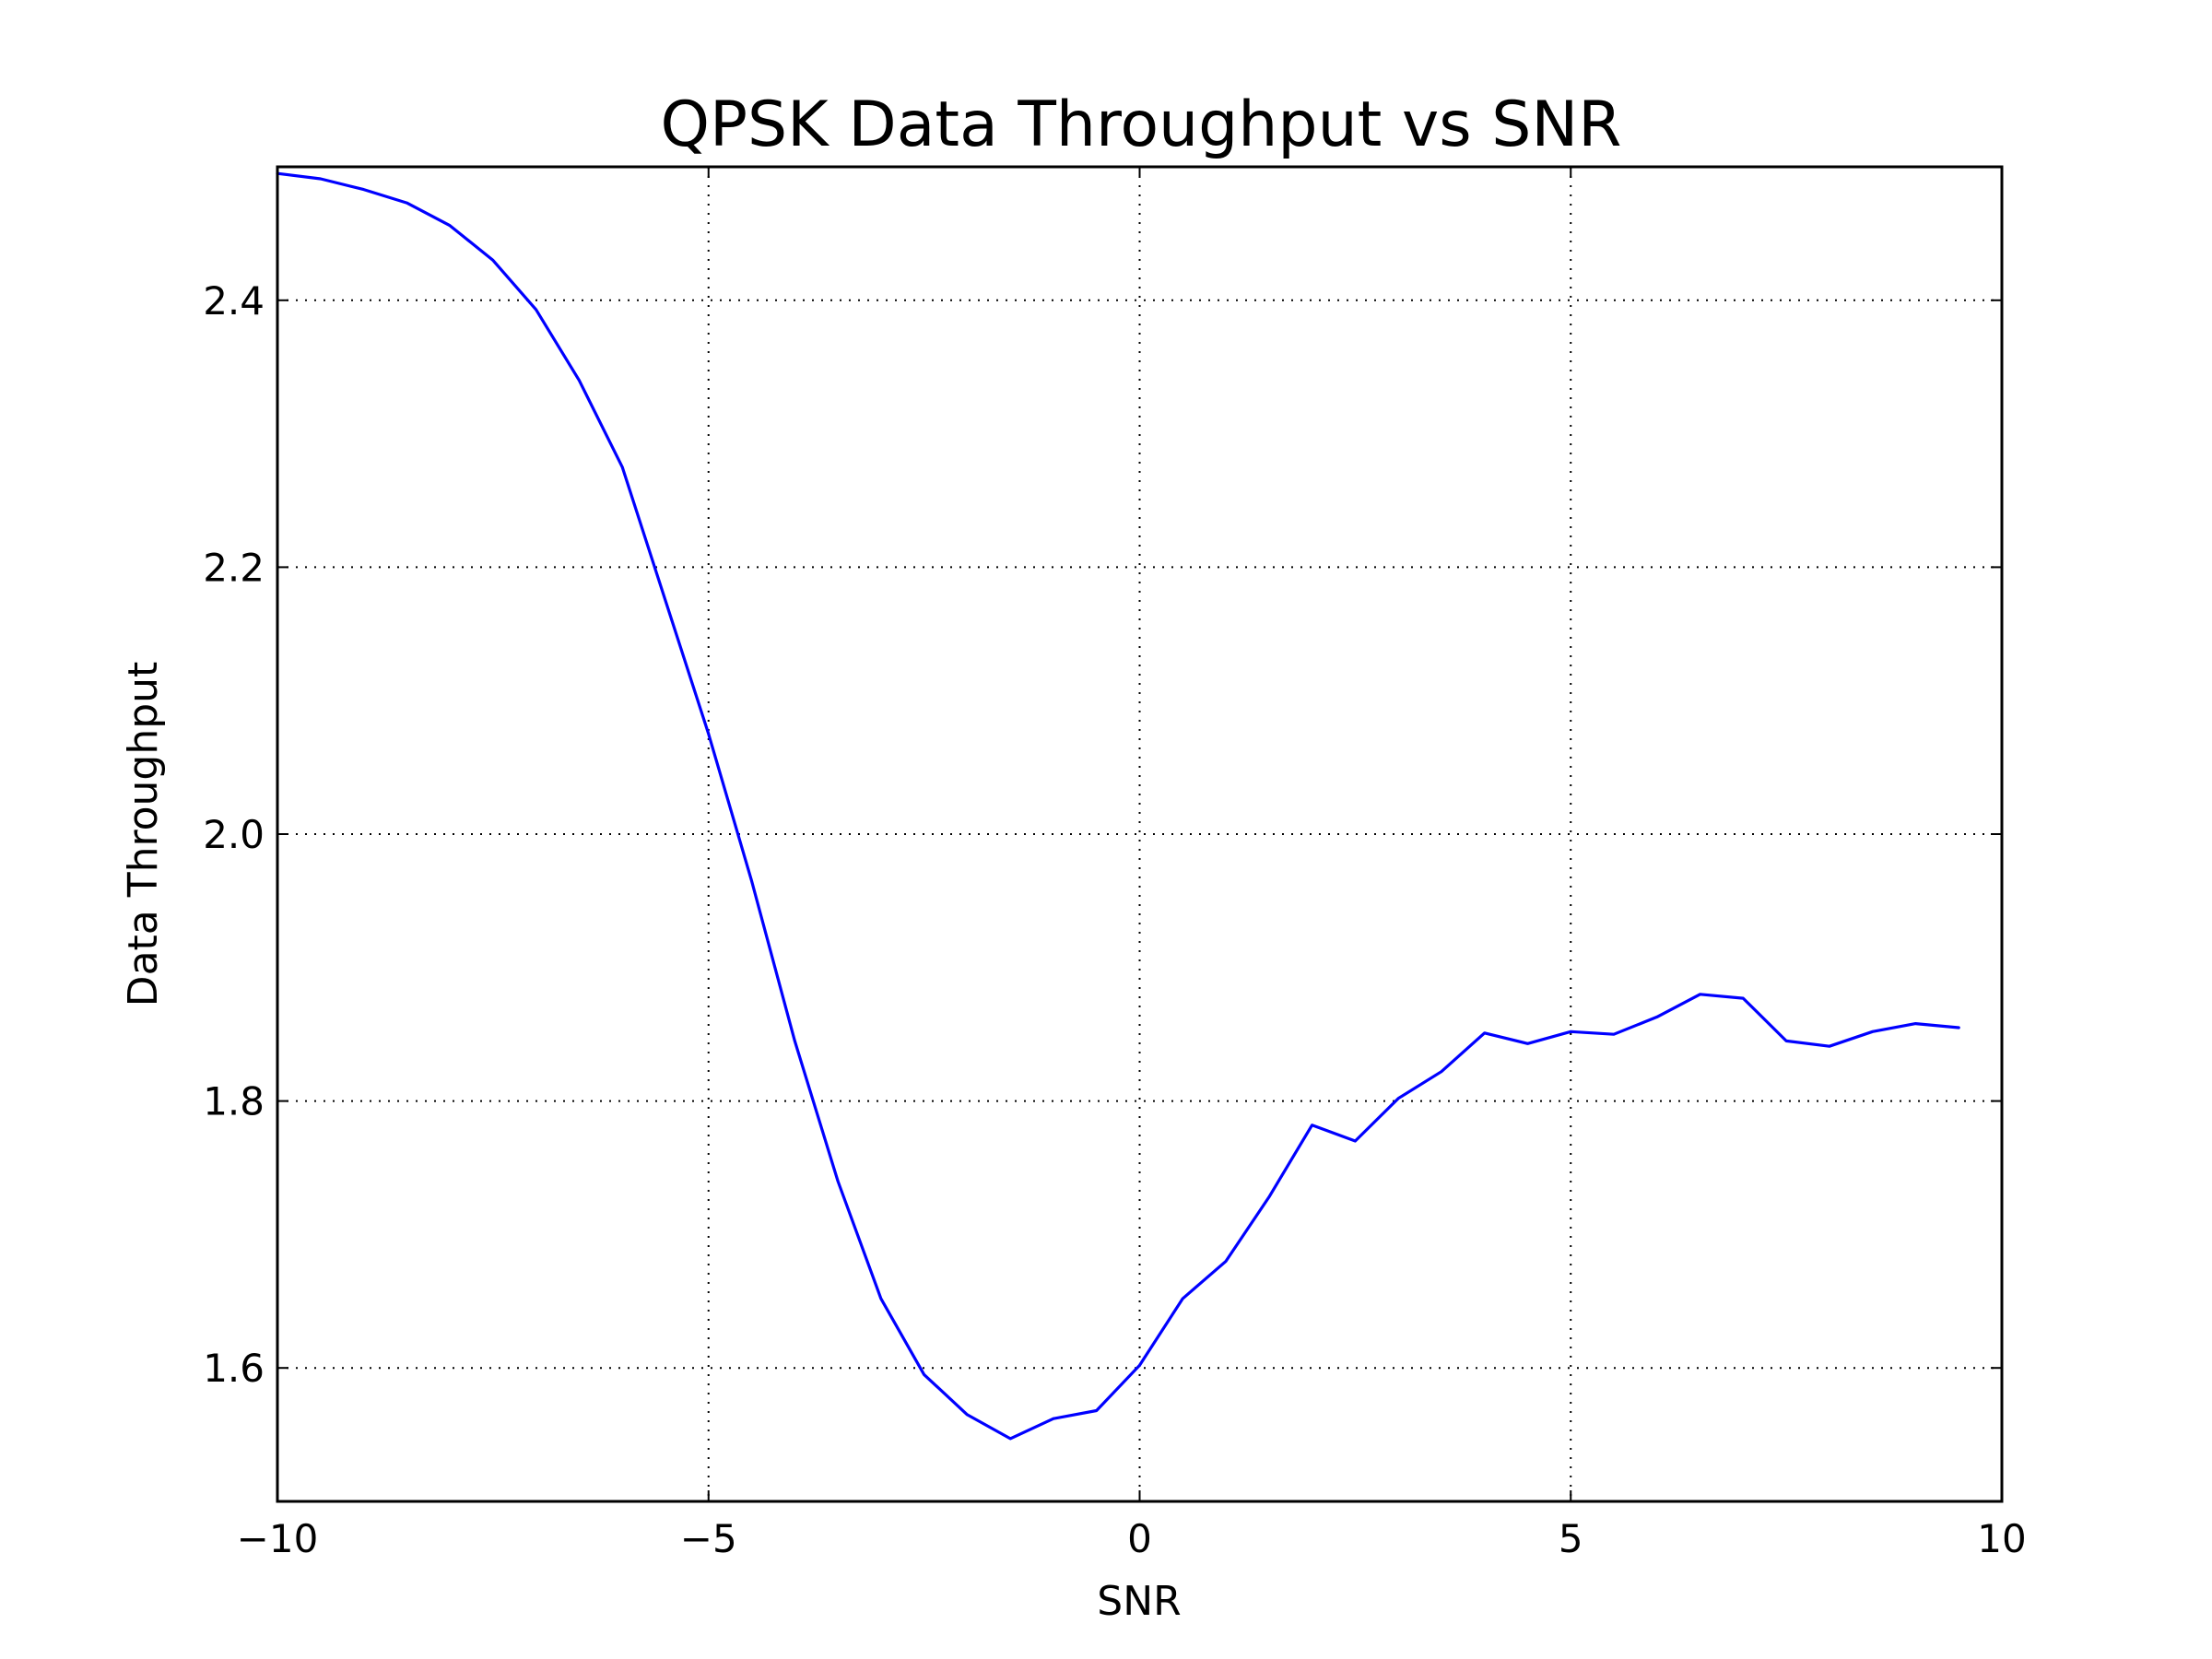 This screenshot has height=1659, width=2212. What do you see at coordinates (1139, 1538) in the screenshot?
I see `x-tick-label: 0` at bounding box center [1139, 1538].